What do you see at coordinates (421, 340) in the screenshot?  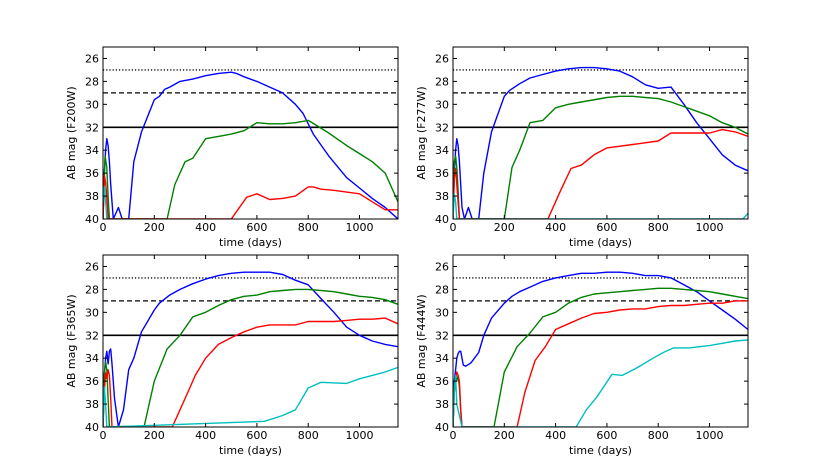 I see `y-axis-label: AB mag (F444W)` at bounding box center [421, 340].